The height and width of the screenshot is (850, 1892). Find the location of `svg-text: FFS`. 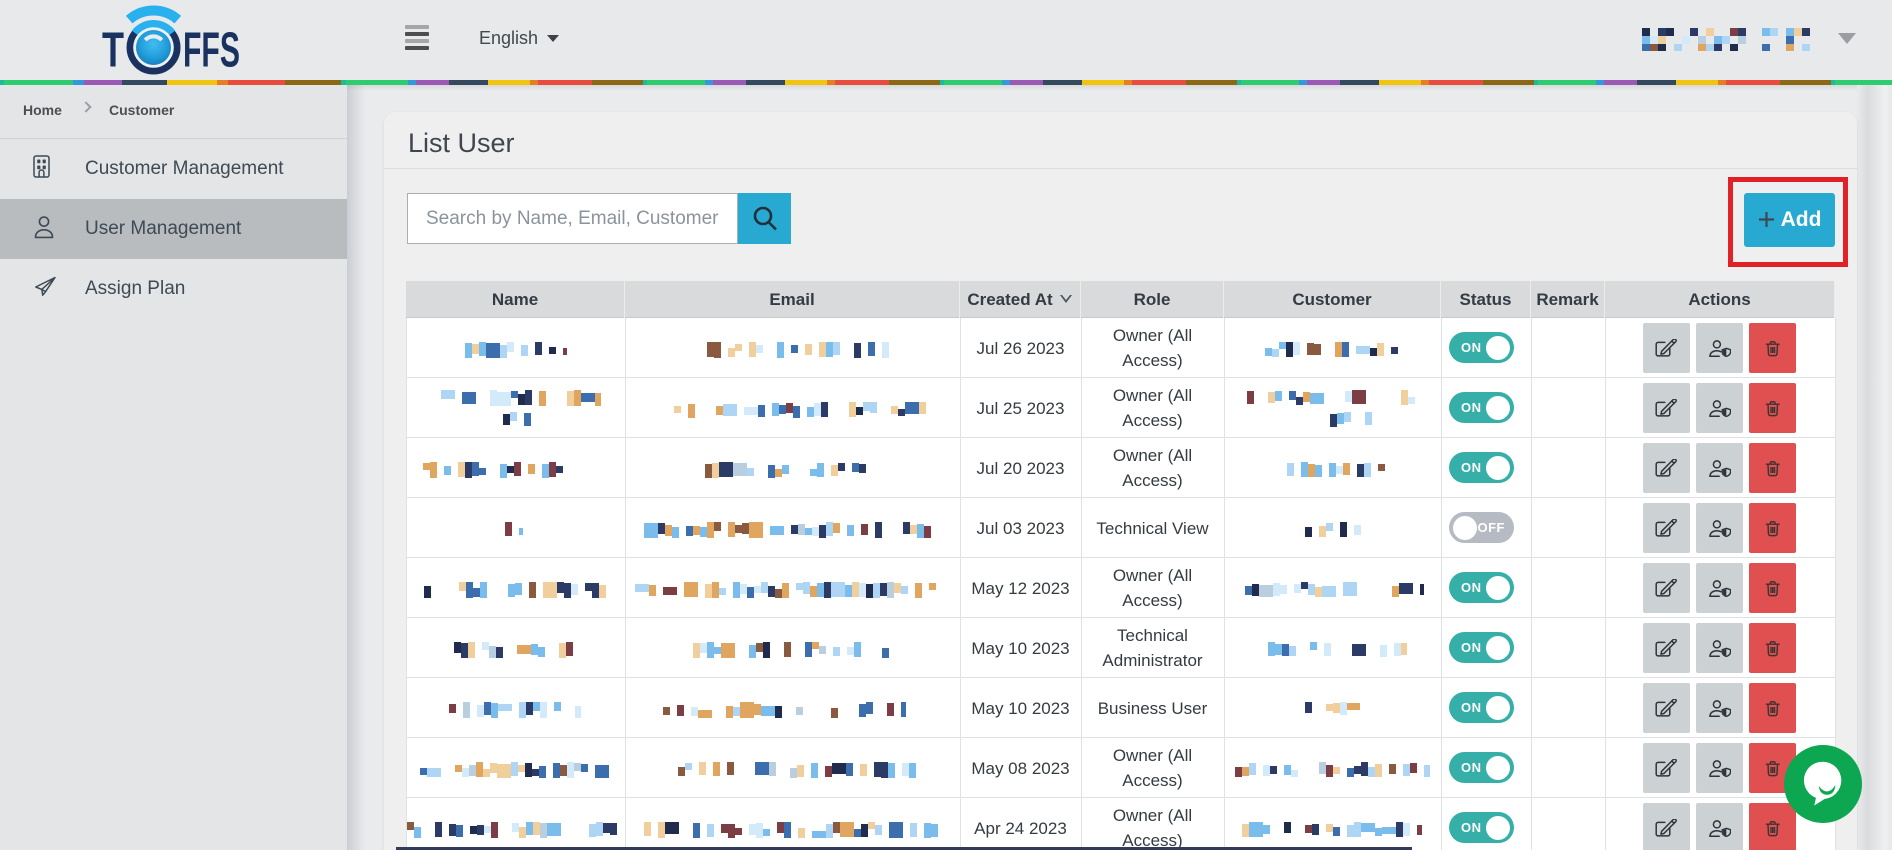

svg-text: FFS is located at coordinates (211, 50).